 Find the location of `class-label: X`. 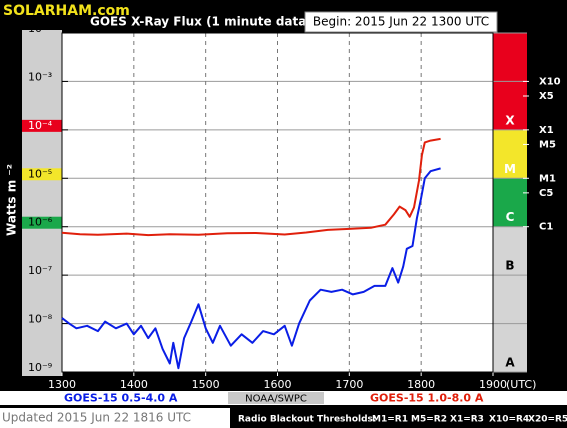

class-label: X is located at coordinates (510, 120).